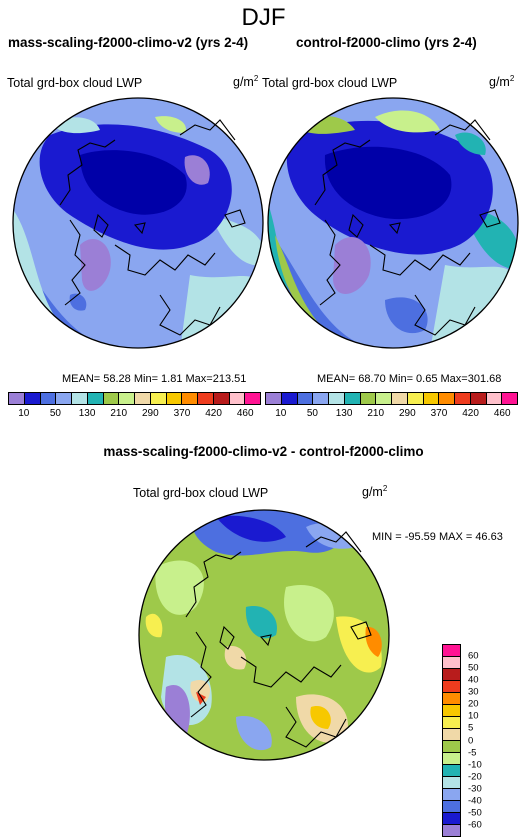 This screenshot has height=837, width=527. I want to click on polar-map-left, so click(138, 223).